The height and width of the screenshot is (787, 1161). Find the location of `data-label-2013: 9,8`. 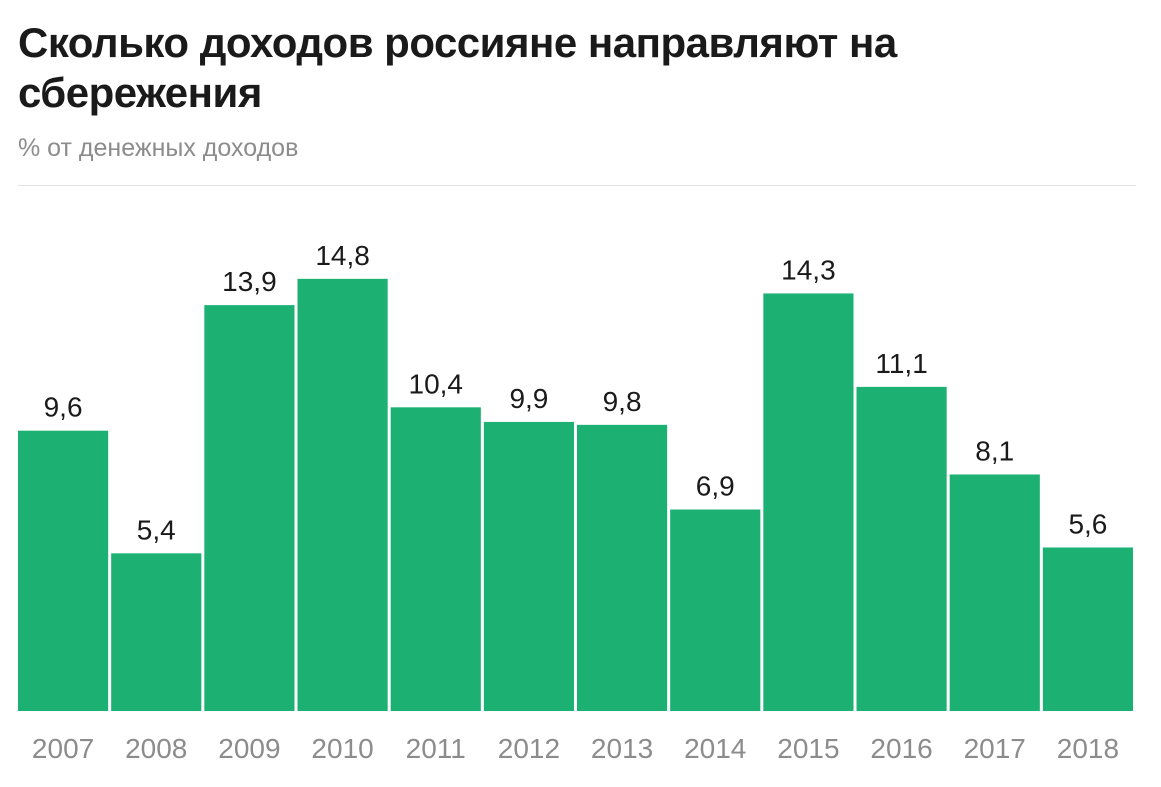

data-label-2013: 9,8 is located at coordinates (622, 401).